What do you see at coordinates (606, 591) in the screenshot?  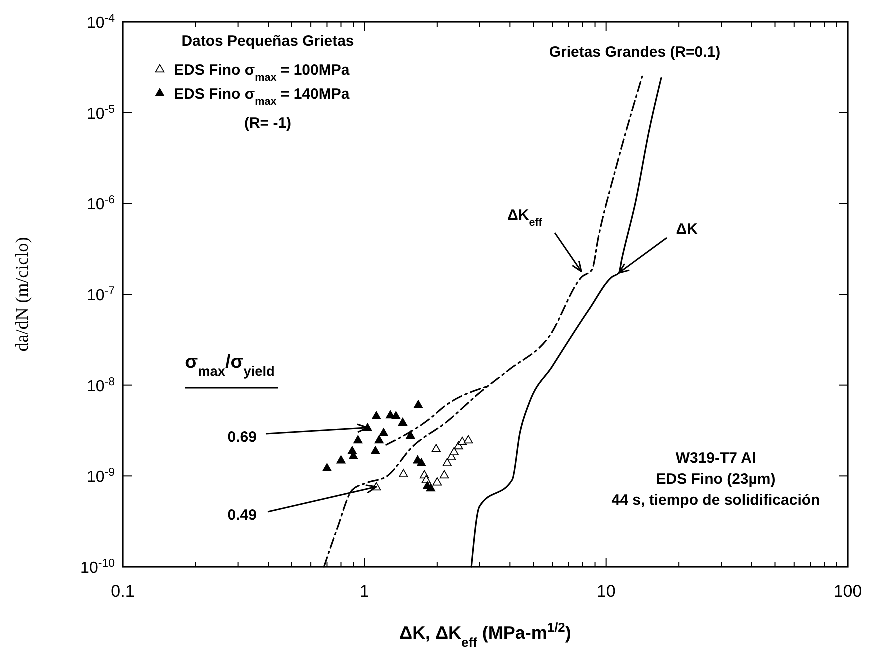 I see `x-tick-label: 10` at bounding box center [606, 591].